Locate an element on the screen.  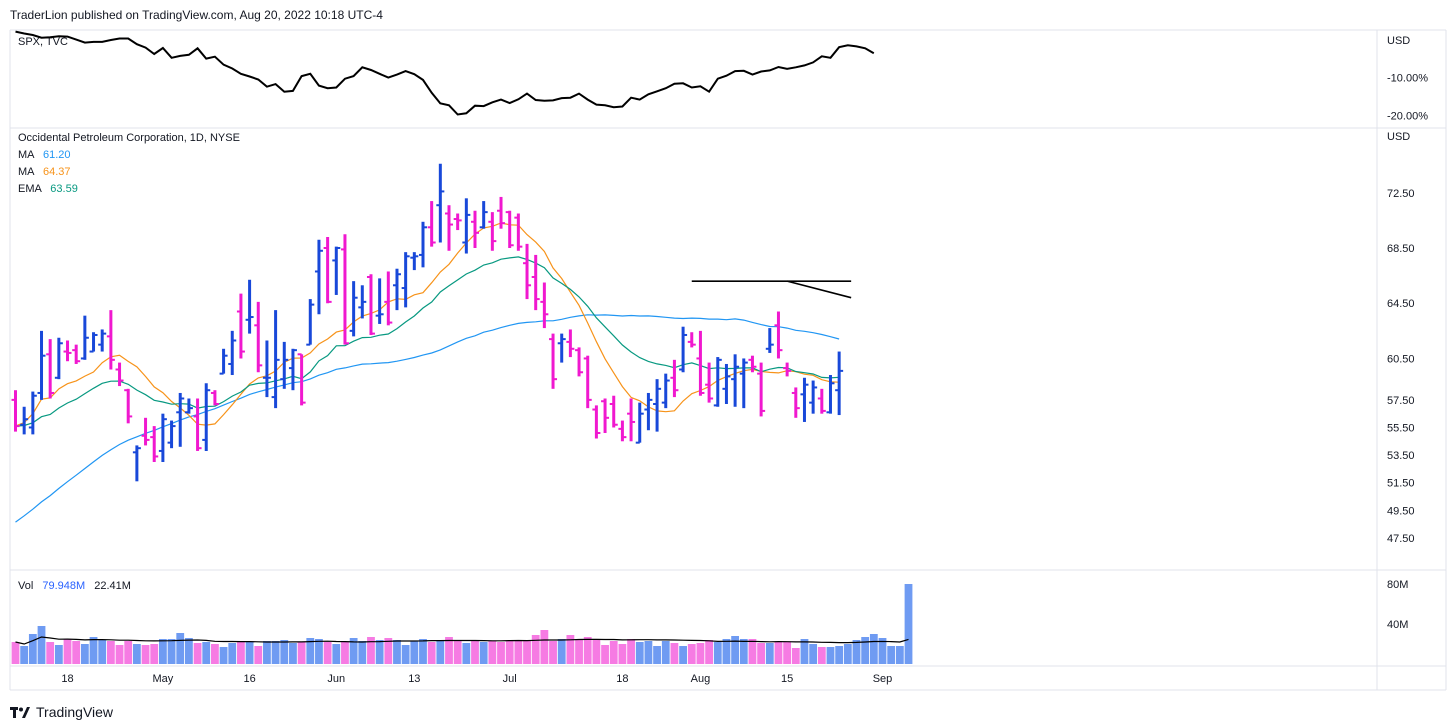
ma2-label: MA is located at coordinates (26, 172).